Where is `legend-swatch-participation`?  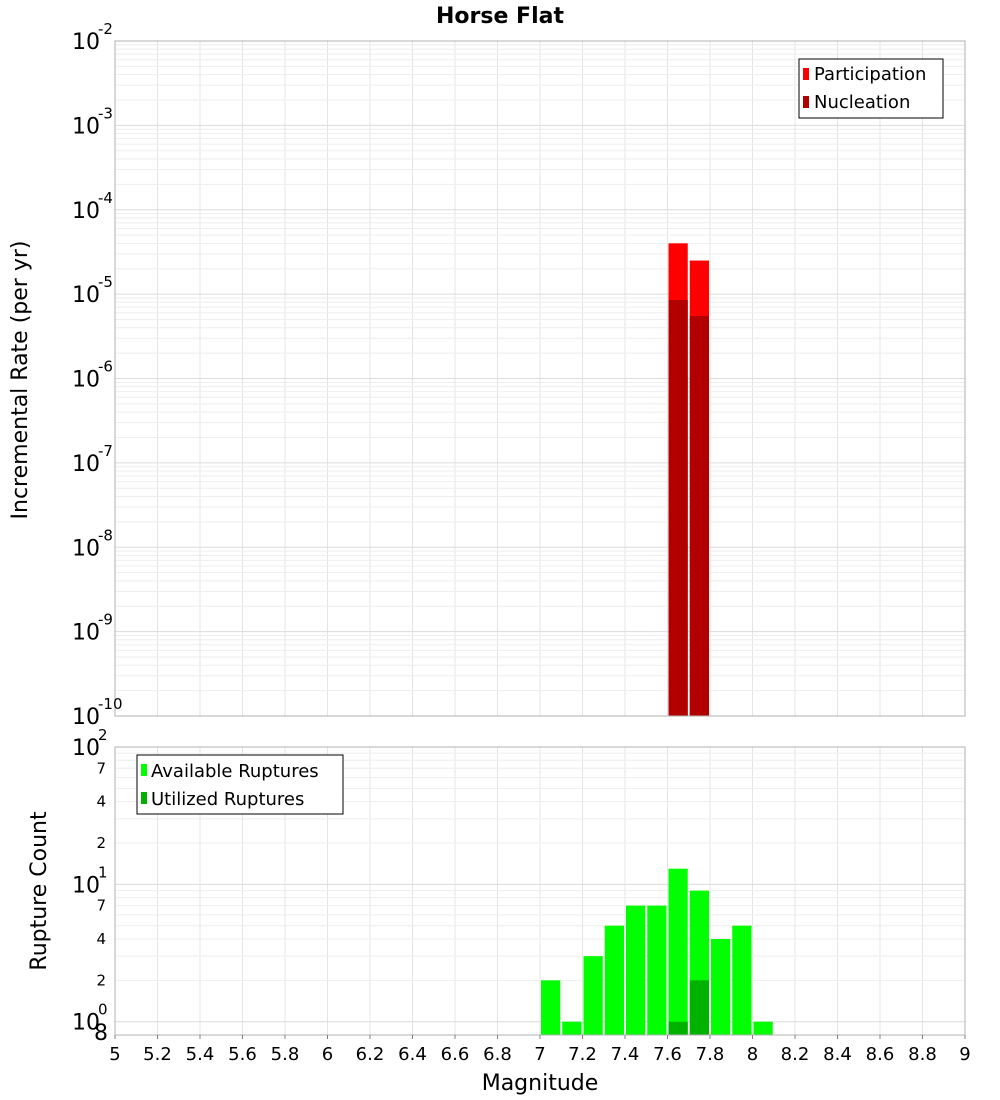
legend-swatch-participation is located at coordinates (806, 74).